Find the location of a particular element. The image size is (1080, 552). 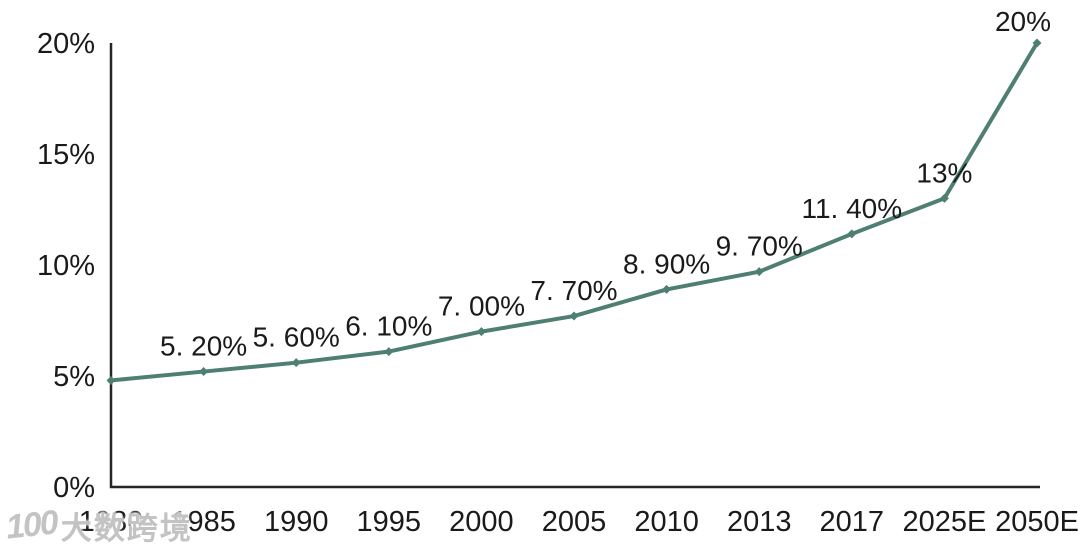

data-point-label: 8. 90% is located at coordinates (666, 263).